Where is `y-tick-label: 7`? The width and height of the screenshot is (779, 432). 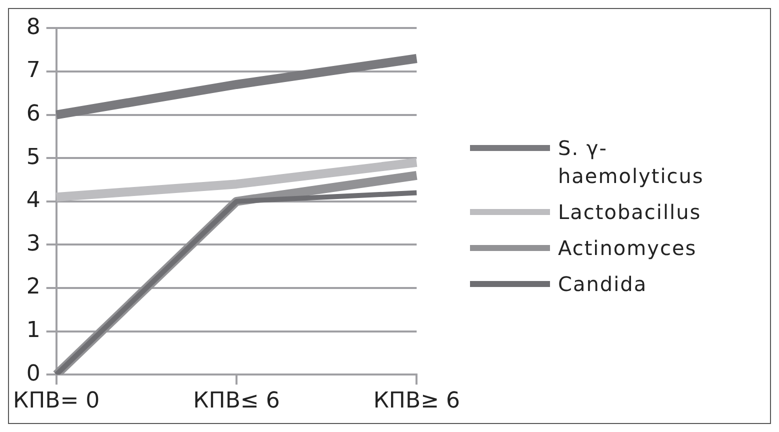 y-tick-label: 7 is located at coordinates (33, 71).